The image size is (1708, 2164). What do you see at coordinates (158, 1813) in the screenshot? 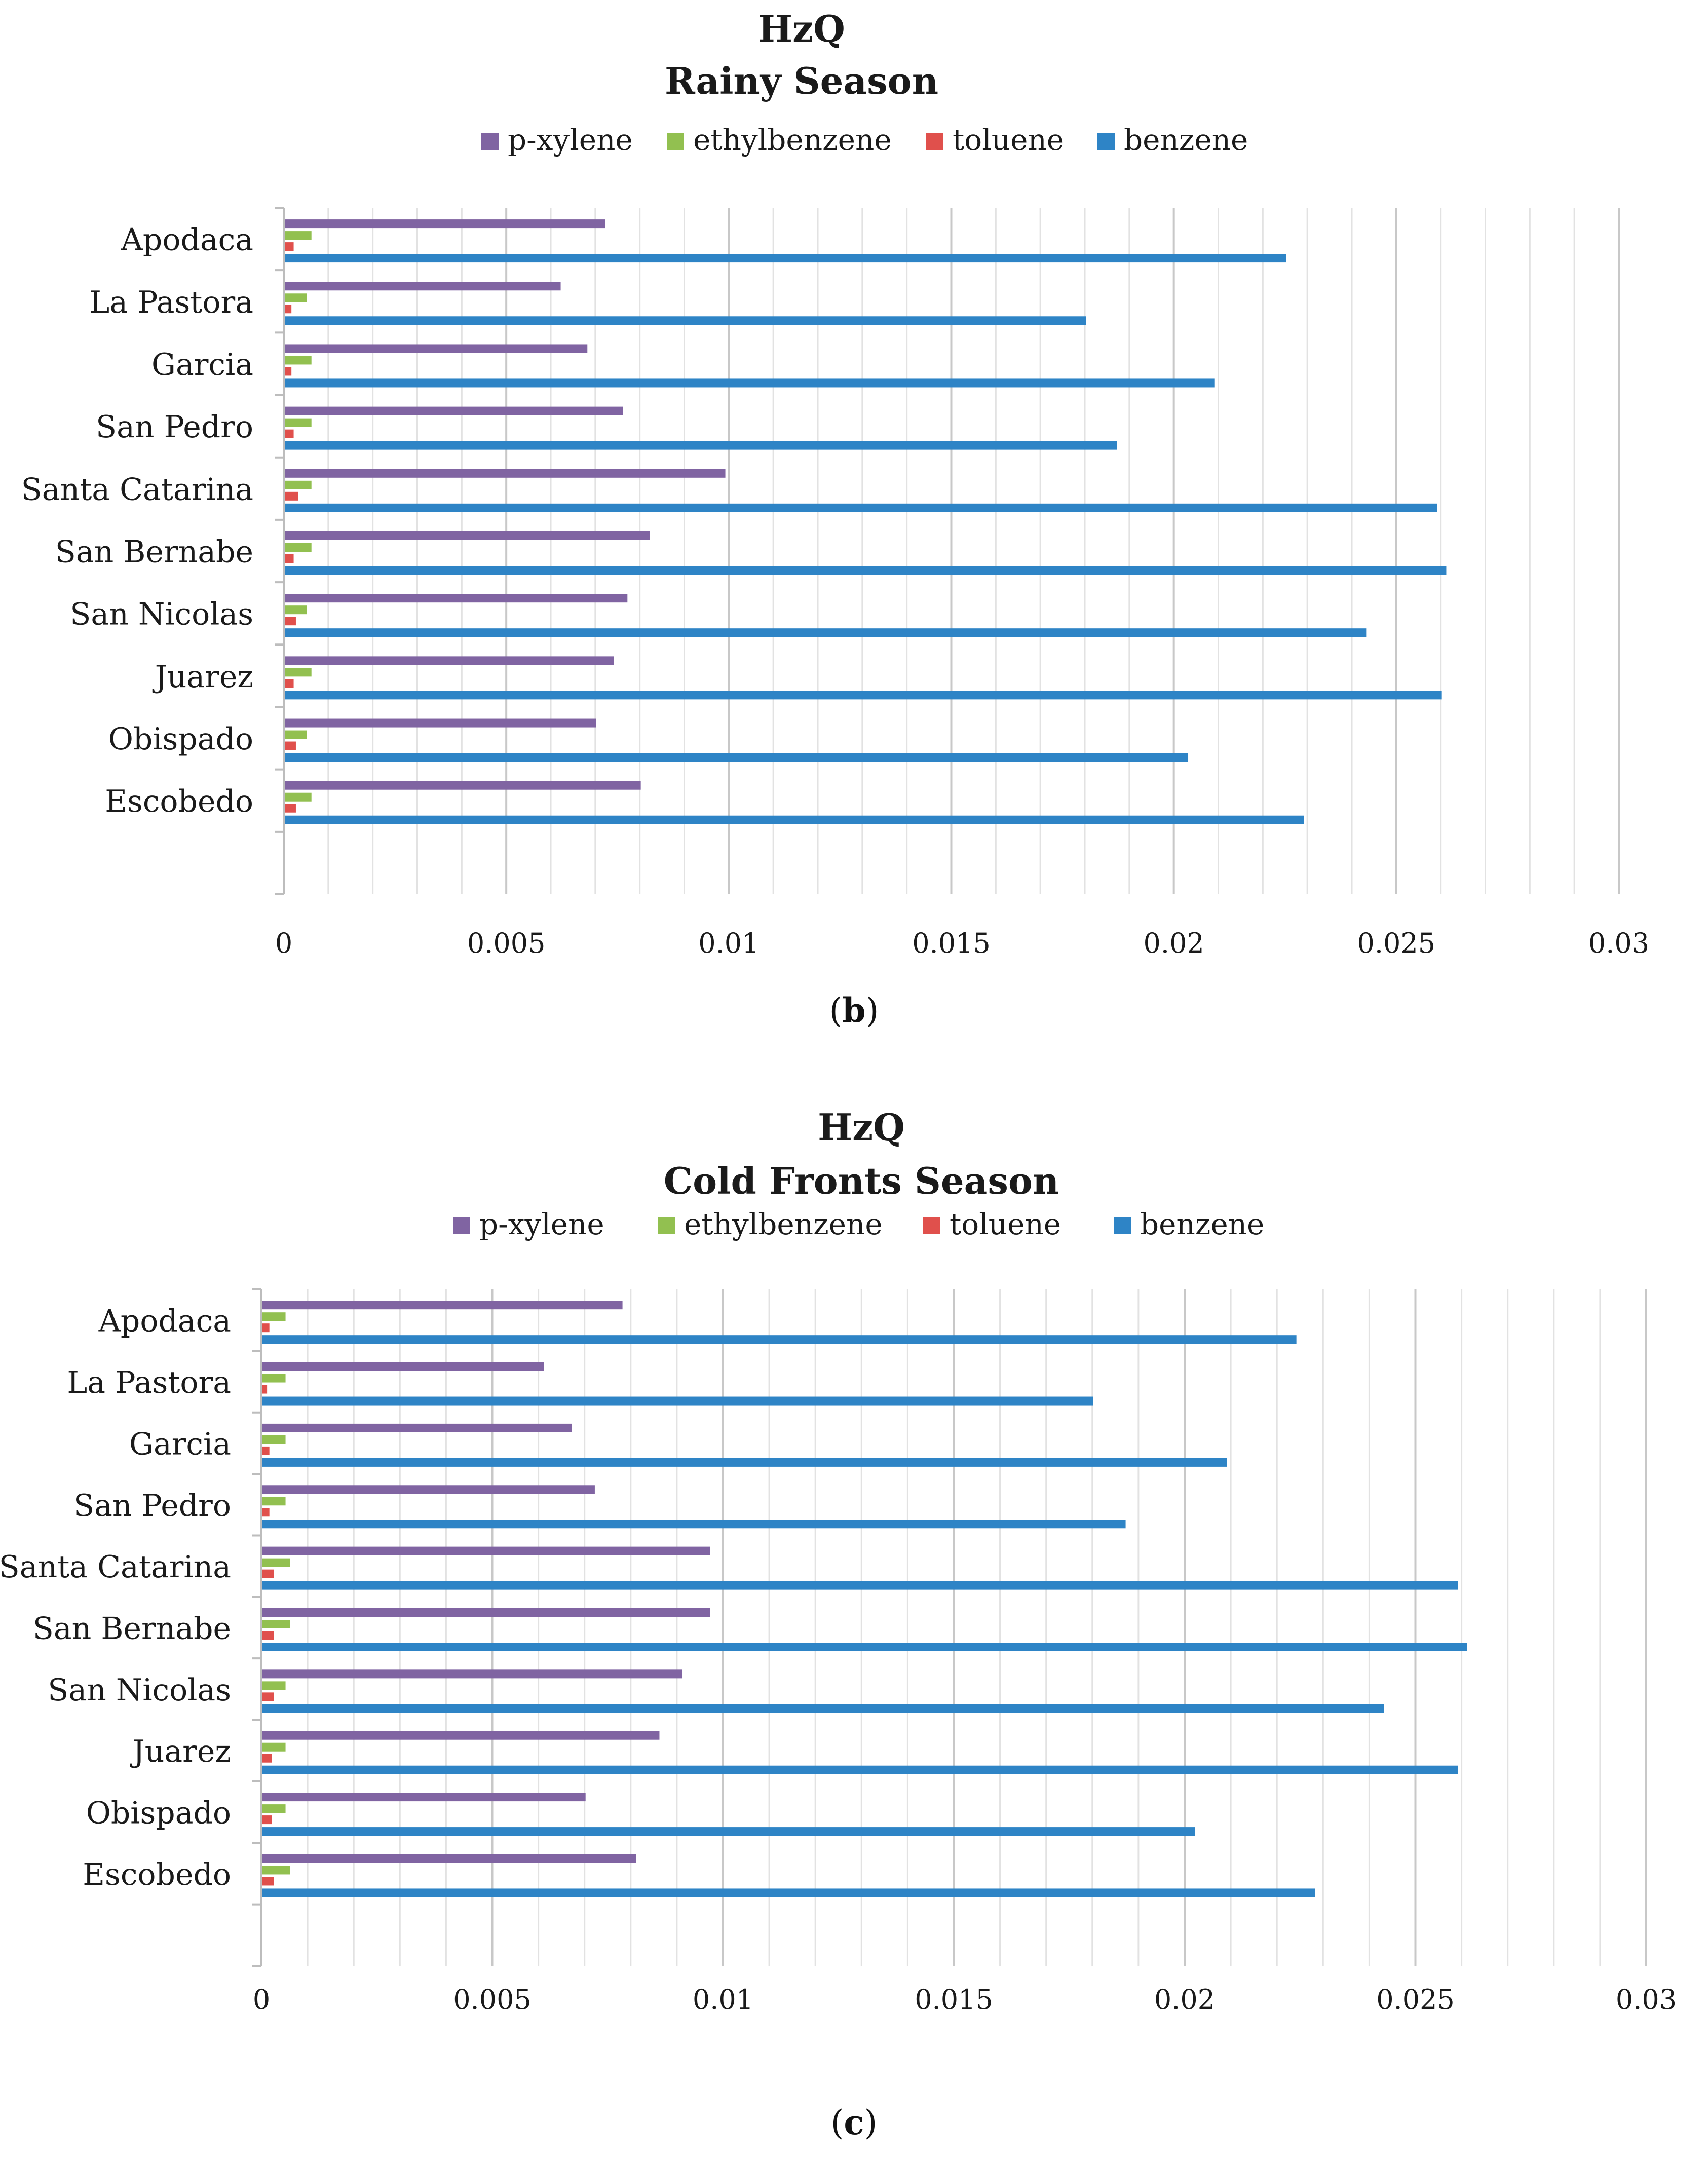
I see `chart-1-category-label: Obispado` at bounding box center [158, 1813].